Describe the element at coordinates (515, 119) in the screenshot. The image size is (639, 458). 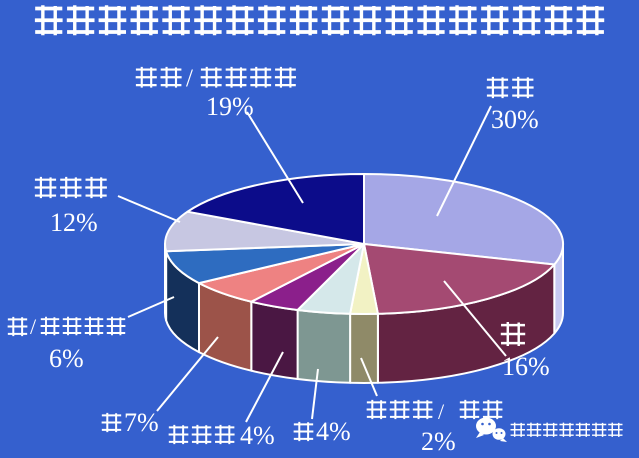
I see `svg-text: 30%` at that location.